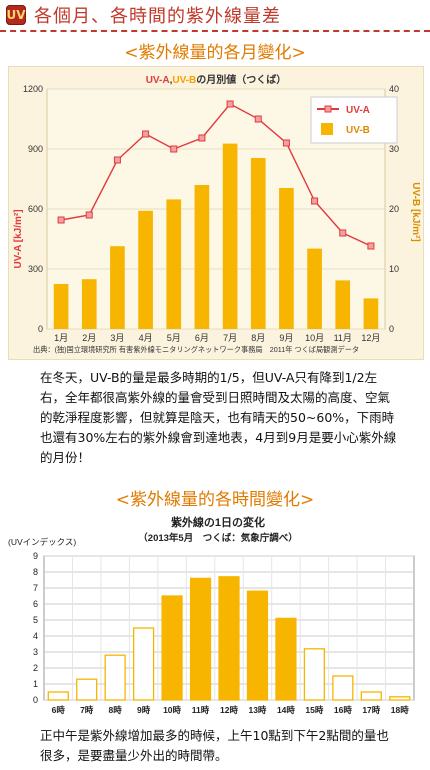  Describe the element at coordinates (230, 338) in the screenshot. I see `chart1-xtick: 7月` at that location.